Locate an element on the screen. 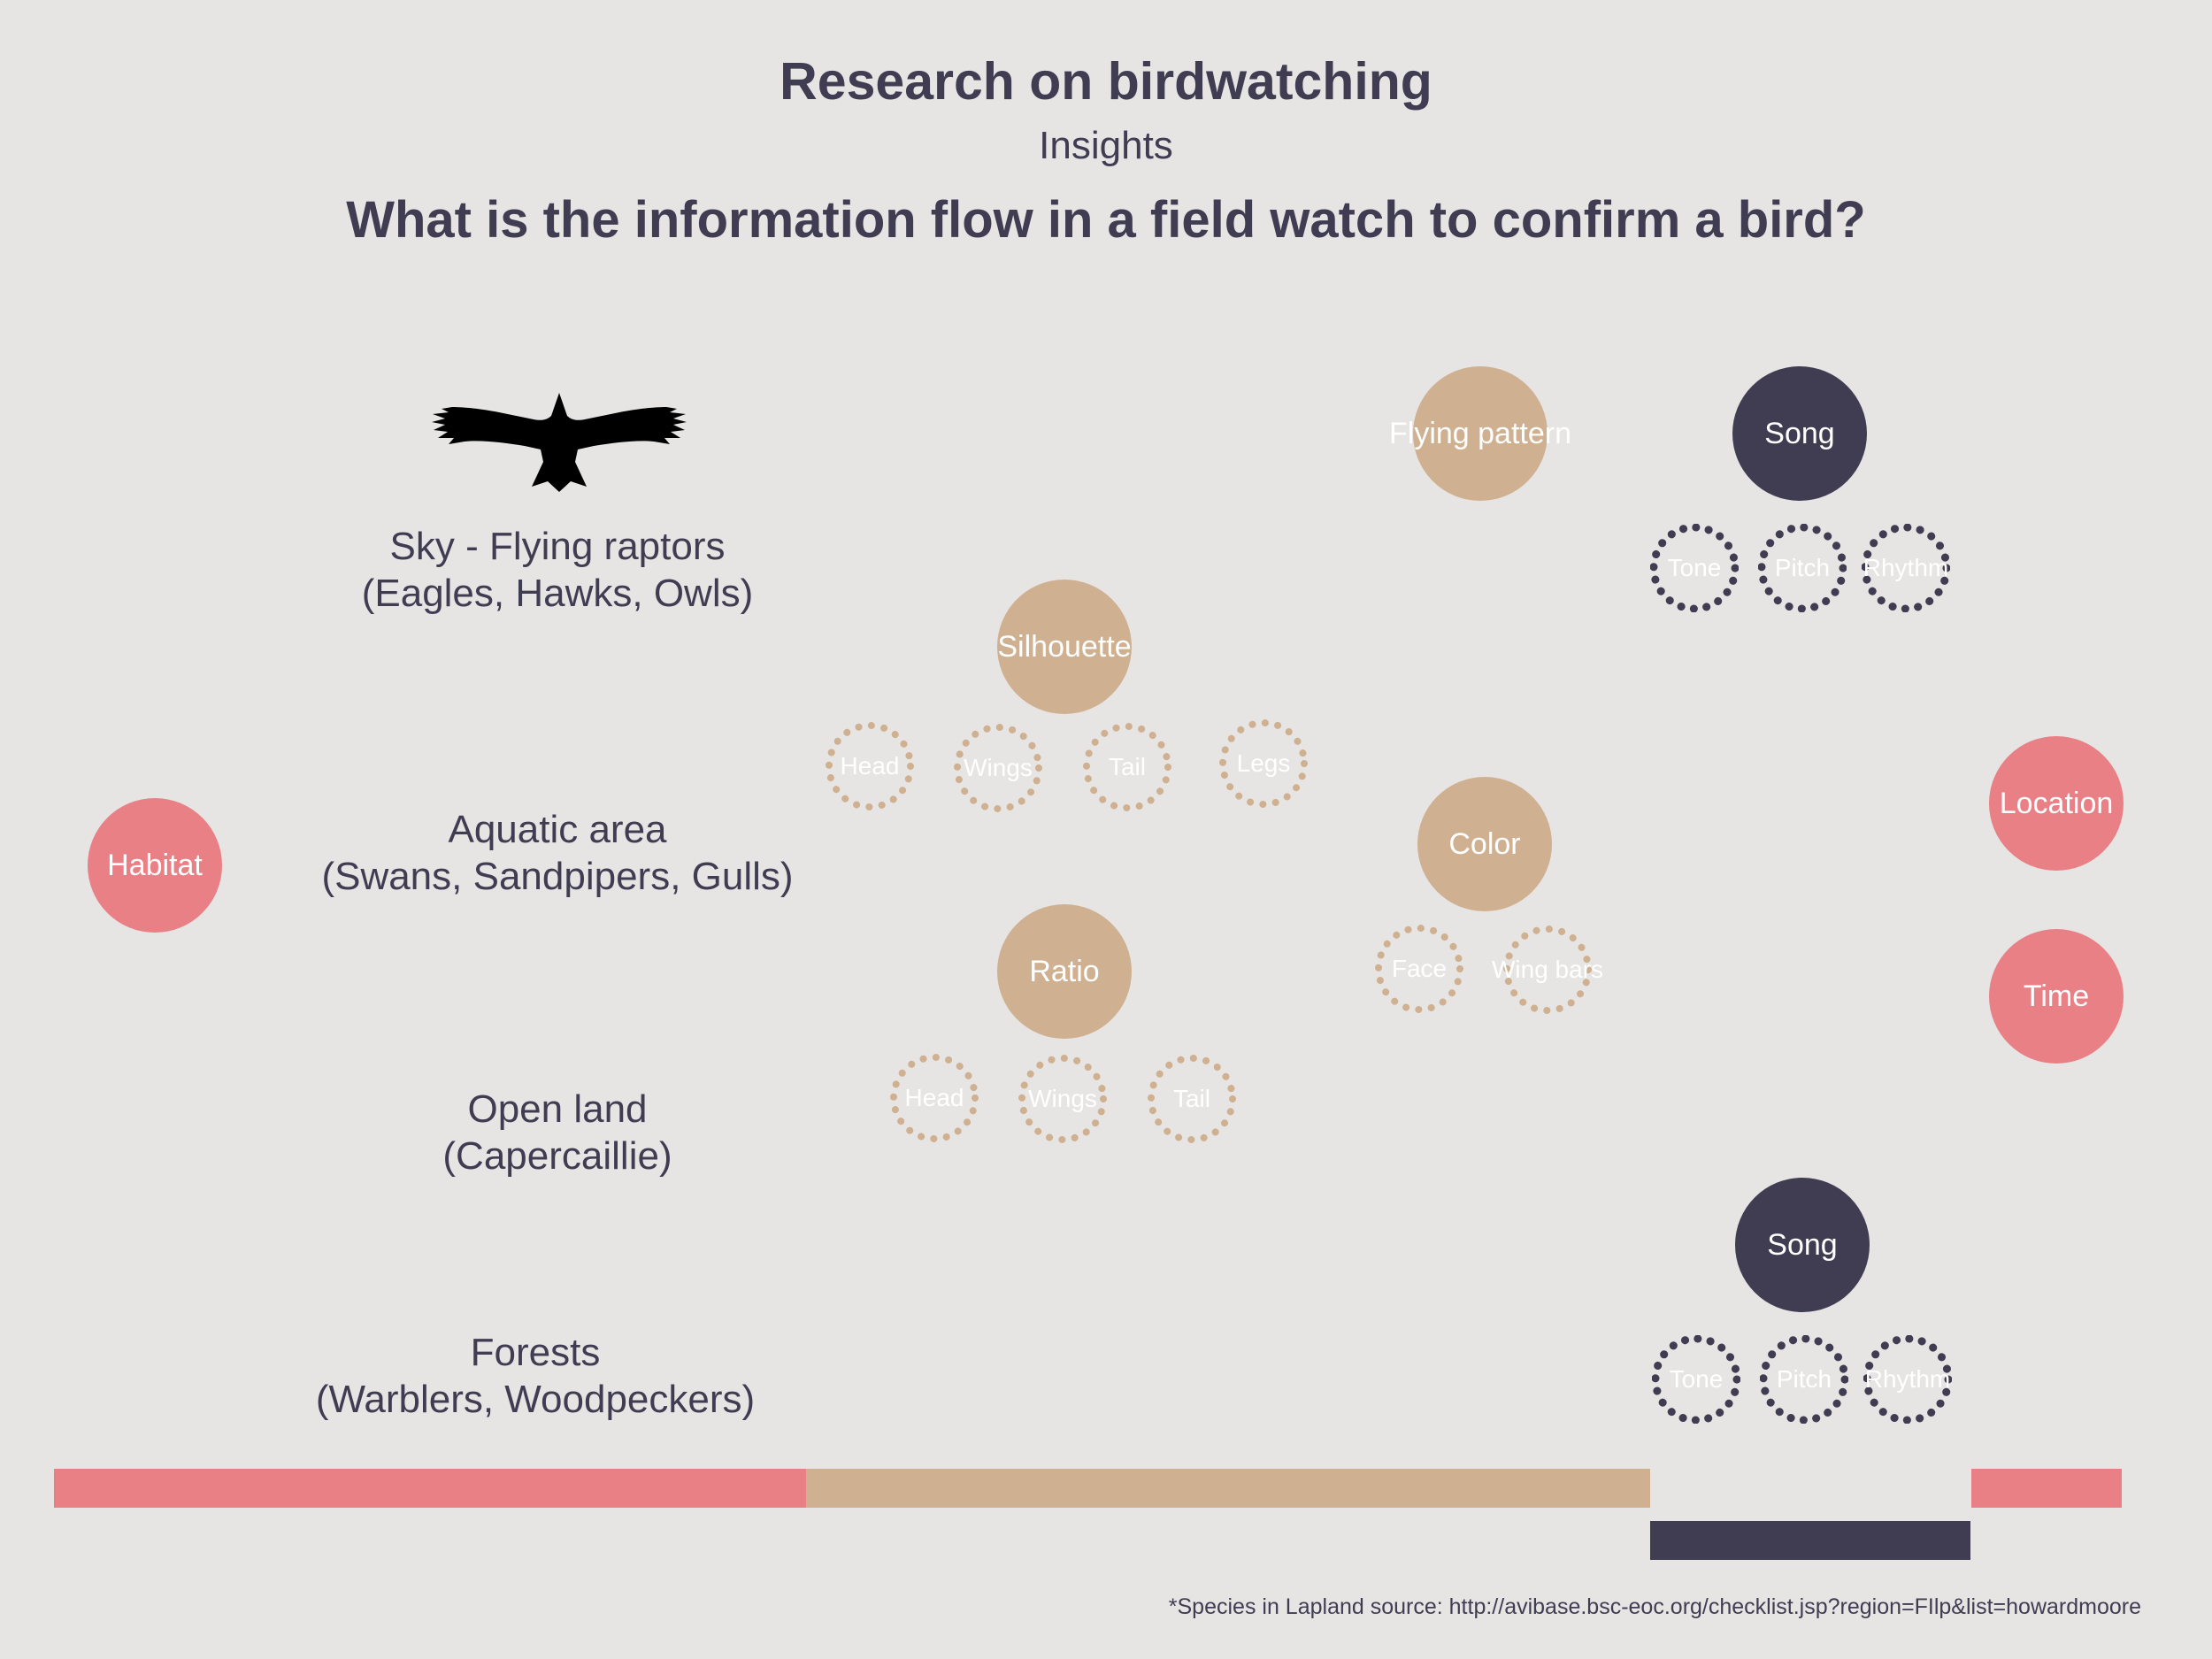 The width and height of the screenshot is (2212, 1659). flying-pattern-node: Flying pattern is located at coordinates (1480, 434).